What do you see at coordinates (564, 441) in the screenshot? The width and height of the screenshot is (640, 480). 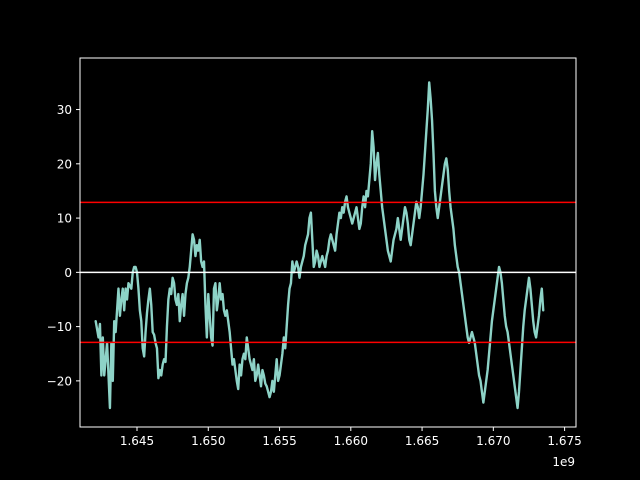 I see `x-tick-label: 1.675` at bounding box center [564, 441].